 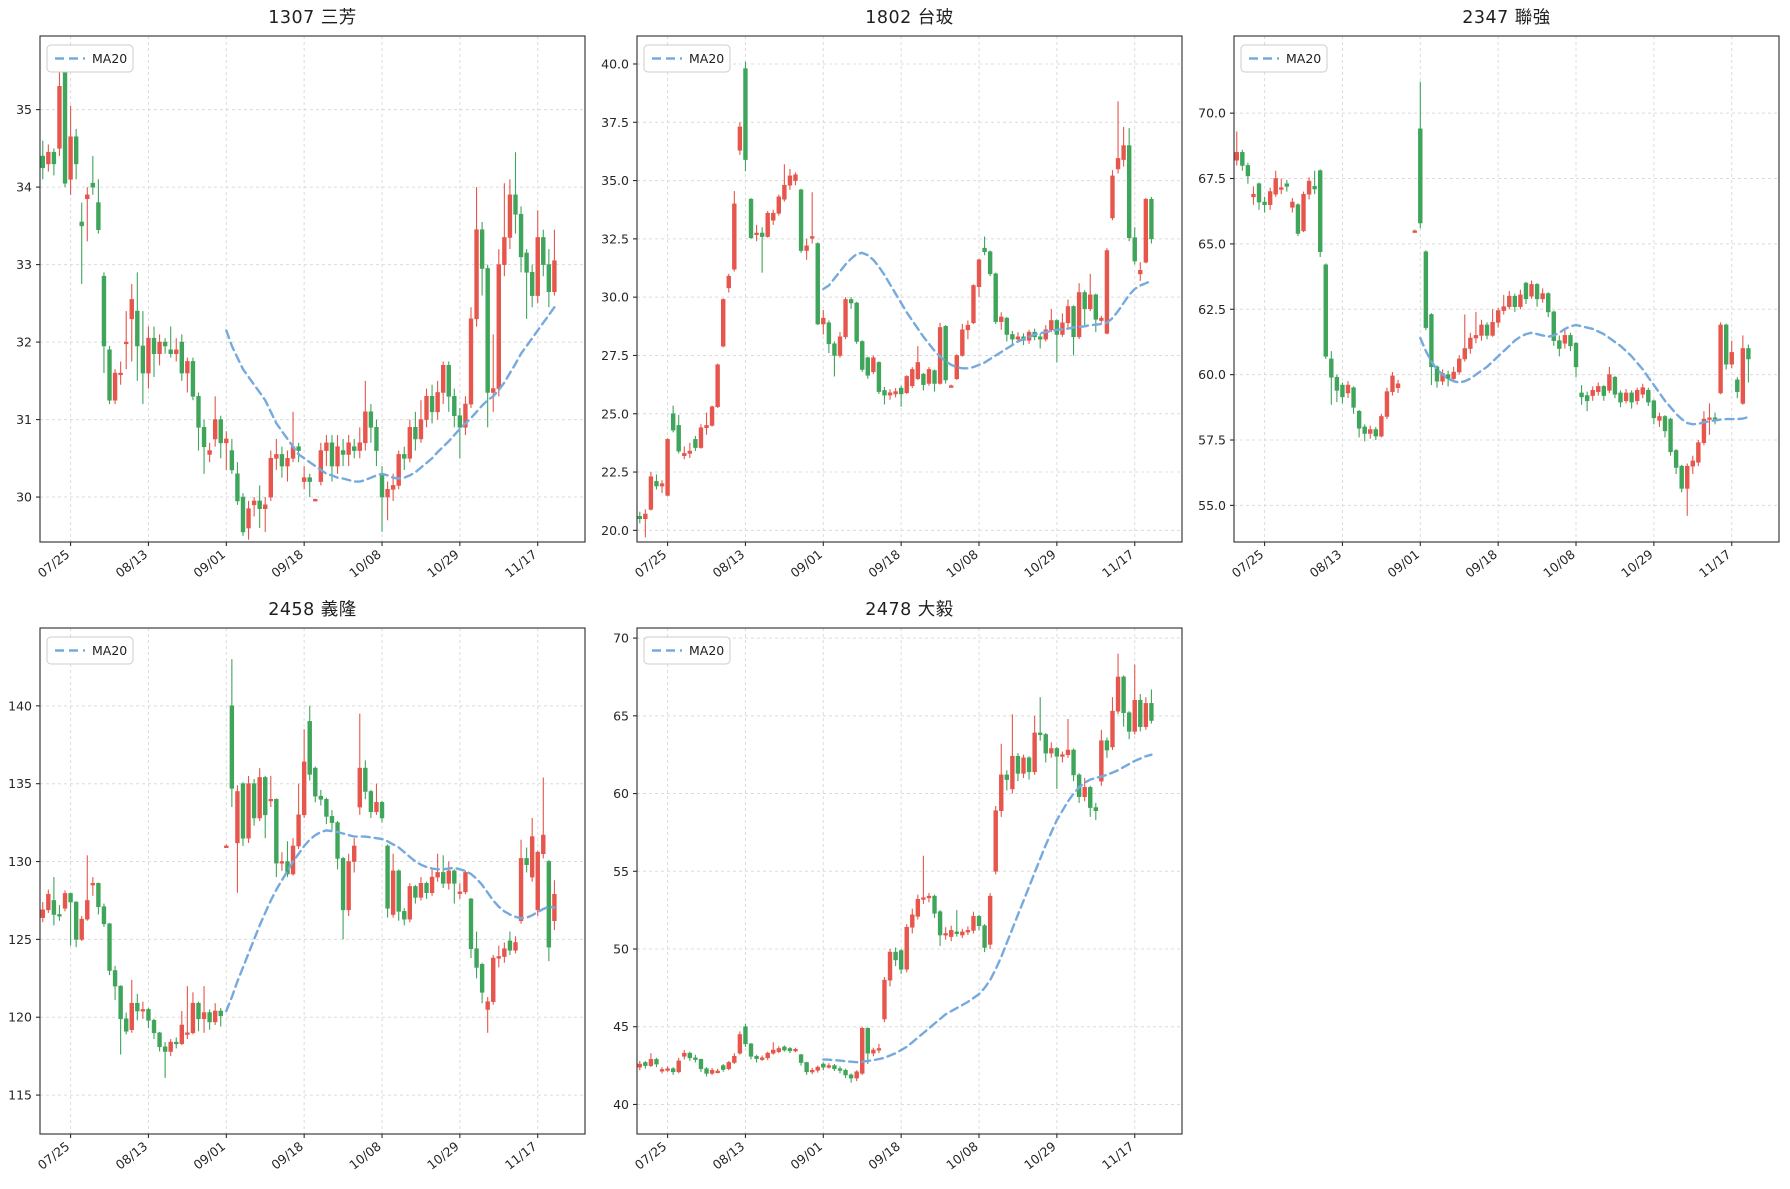 I want to click on x-axis-tick-label: 09/18, so click(x=1481, y=564).